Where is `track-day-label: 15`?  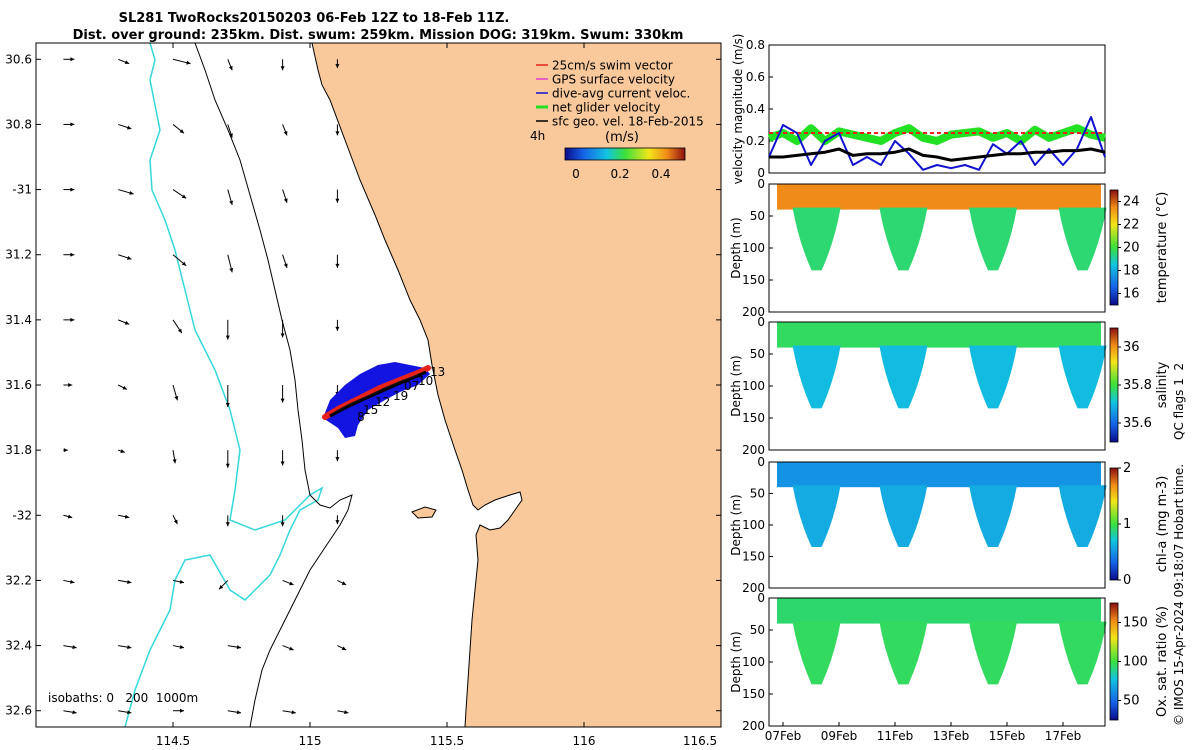 track-day-label: 15 is located at coordinates (370, 410).